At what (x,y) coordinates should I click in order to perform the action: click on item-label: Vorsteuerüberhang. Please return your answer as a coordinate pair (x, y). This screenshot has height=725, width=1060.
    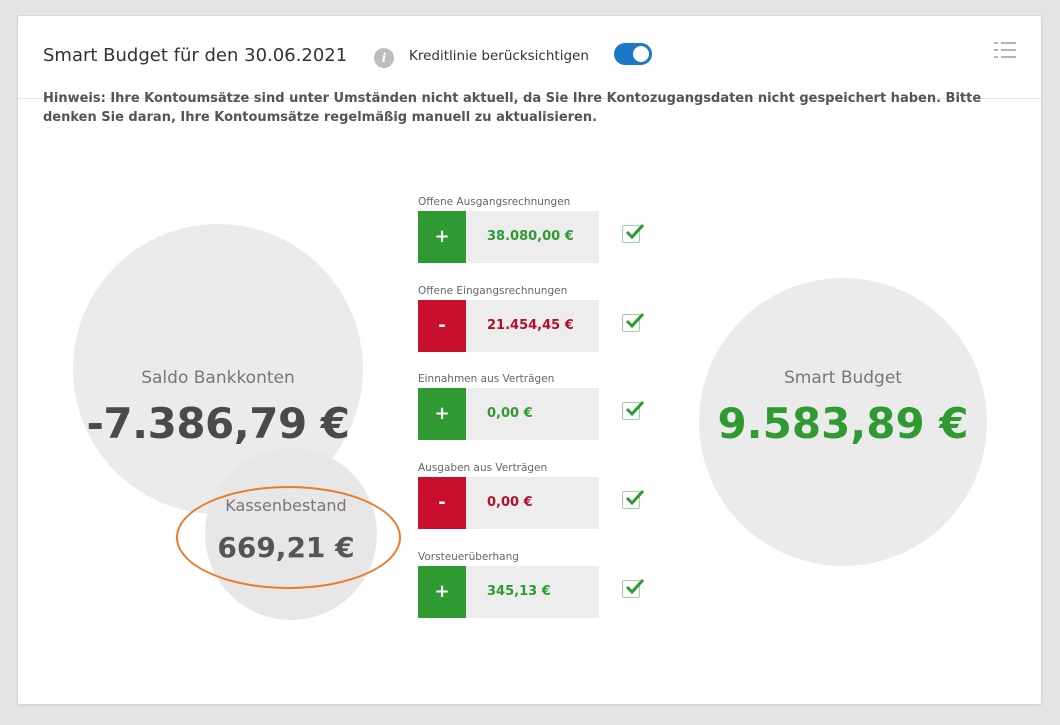
    Looking at the image, I should click on (468, 557).